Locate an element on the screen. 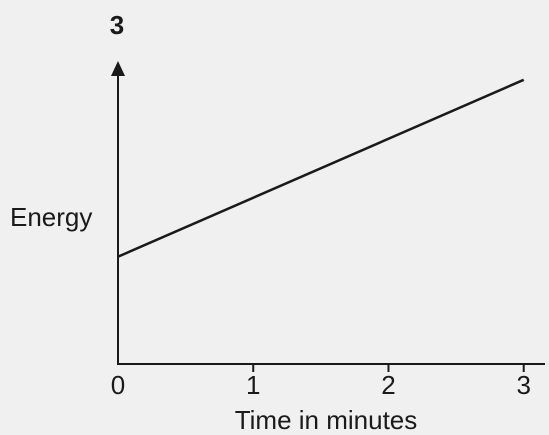 This screenshot has width=549, height=435. x-axis-label: Time in minutes is located at coordinates (326, 420).